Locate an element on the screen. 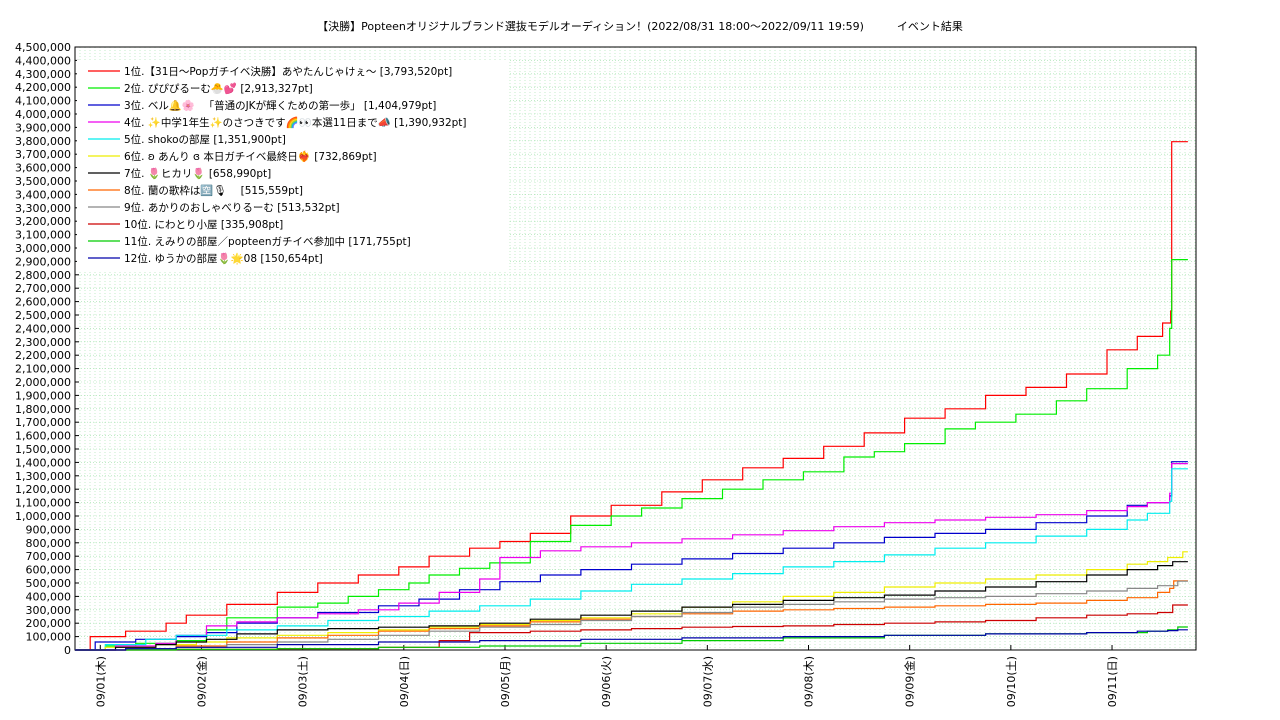 Image resolution: width=1280 pixels, height=720 pixels. y-tick-label: 1,400,000 is located at coordinates (43, 462).